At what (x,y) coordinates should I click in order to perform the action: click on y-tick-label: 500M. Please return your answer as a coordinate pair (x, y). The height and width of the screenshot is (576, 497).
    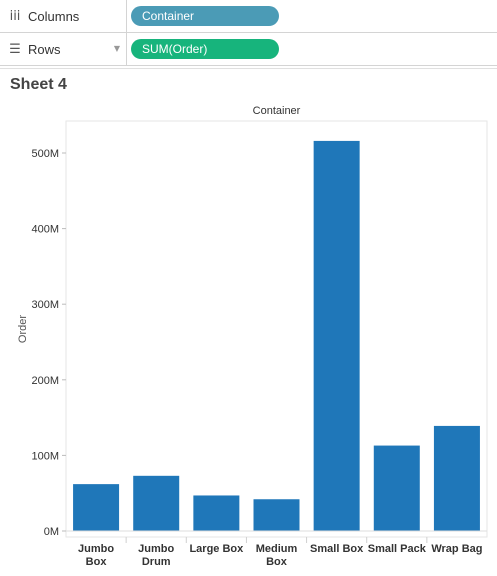
    Looking at the image, I should click on (45, 154).